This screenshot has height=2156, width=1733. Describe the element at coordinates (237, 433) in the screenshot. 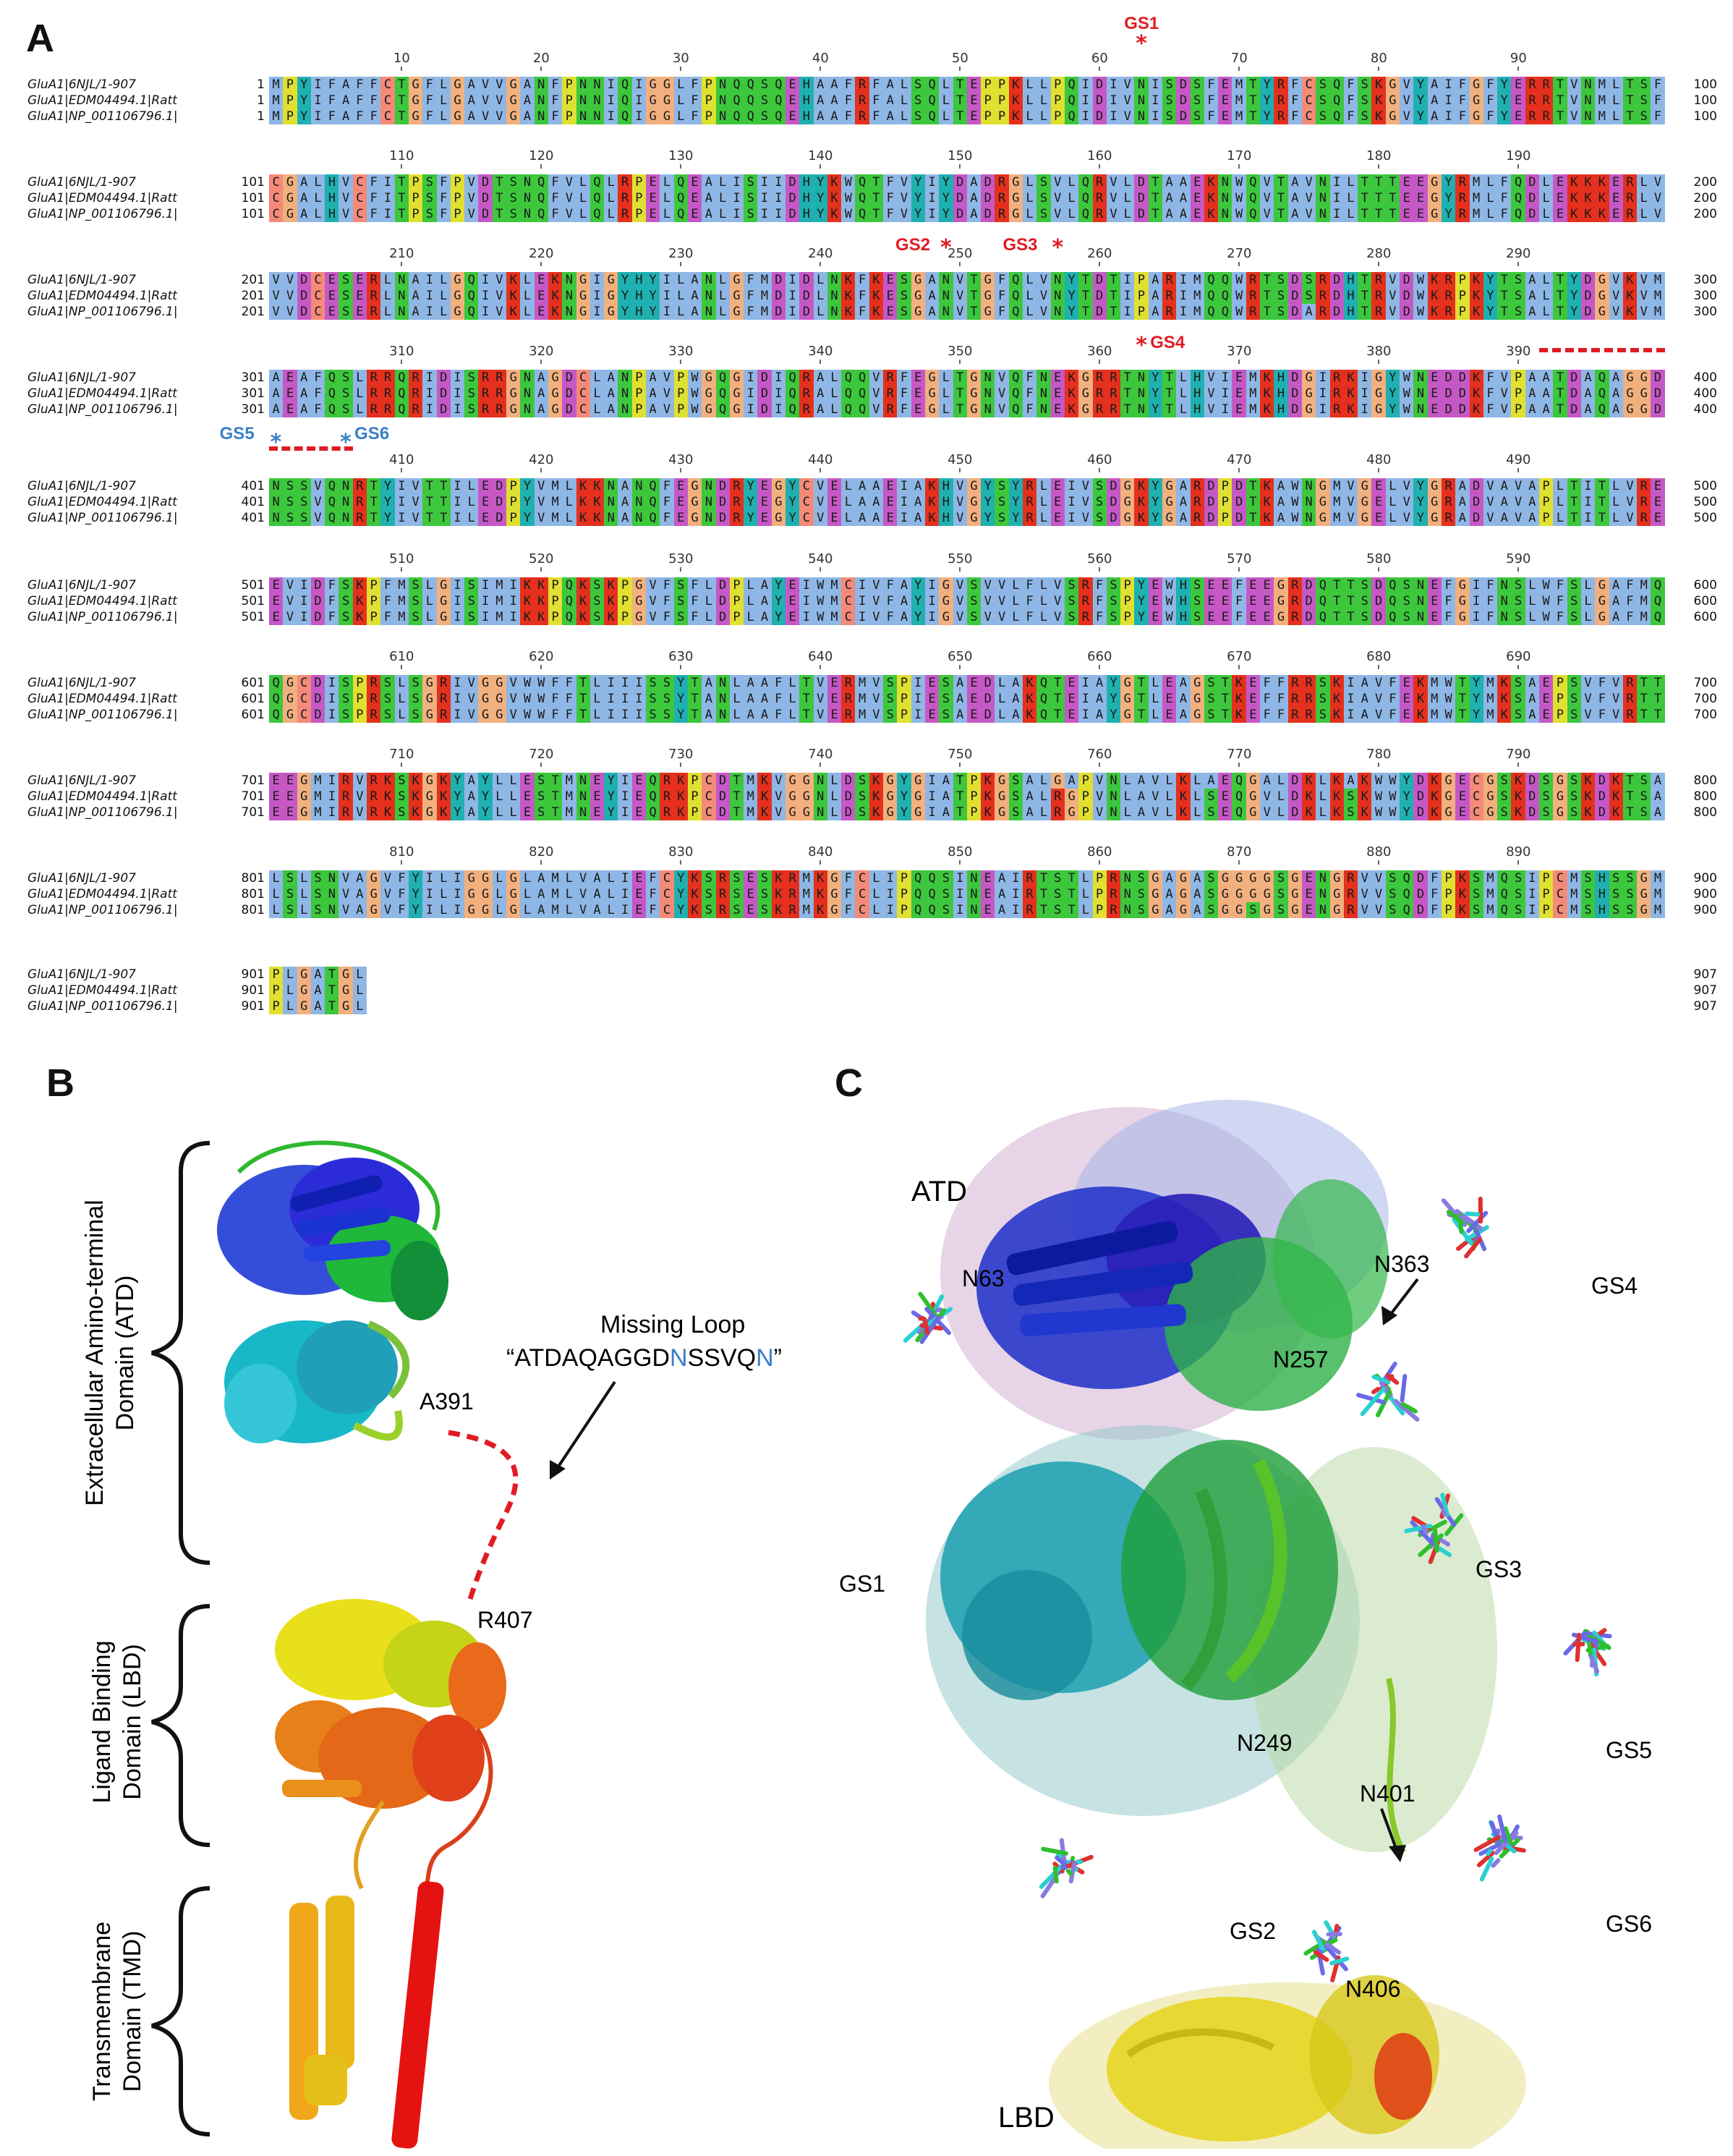

I see `glycosylation-site-label: GS5` at that location.